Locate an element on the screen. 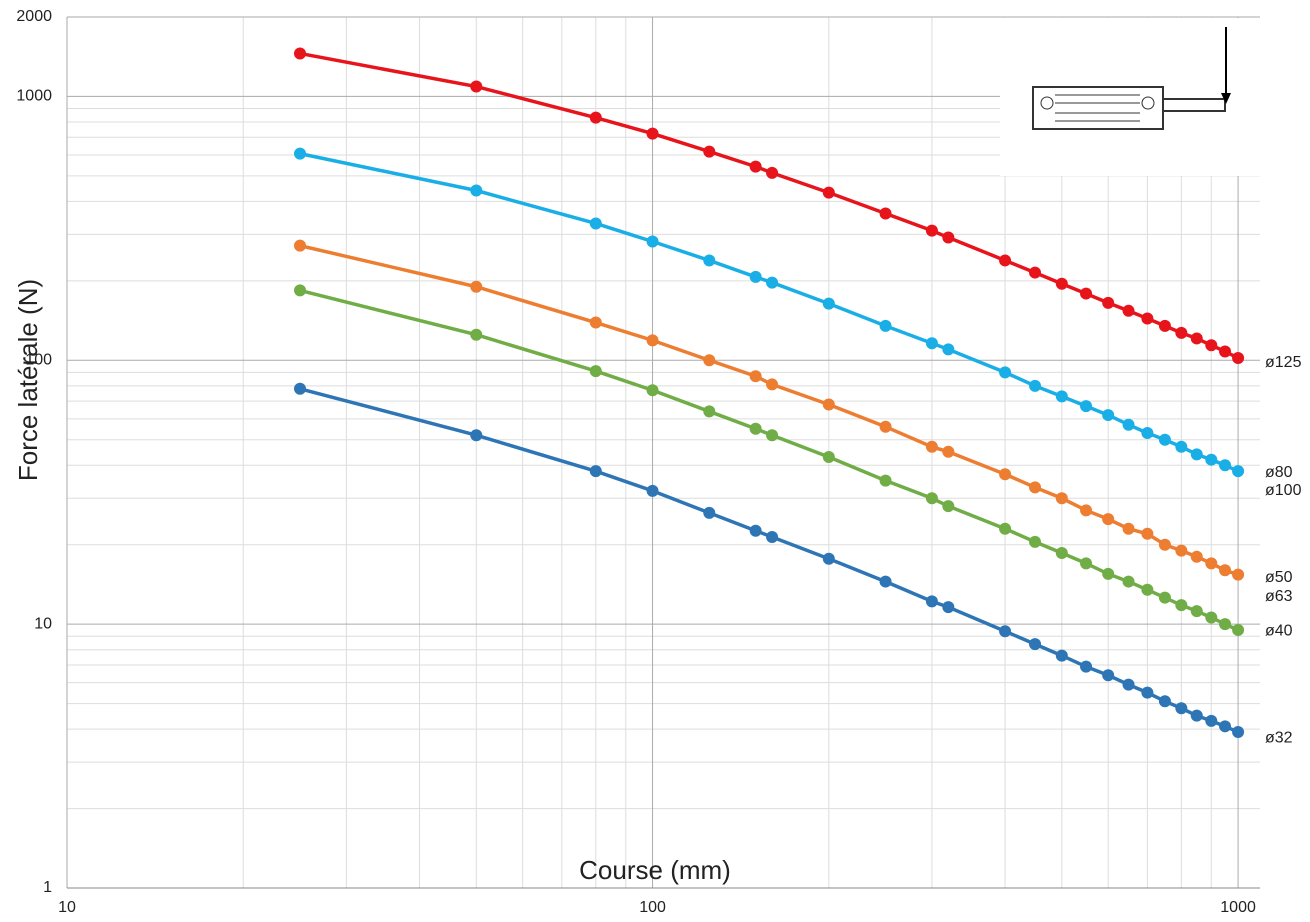 The width and height of the screenshot is (1310, 922). cylinder-body is located at coordinates (1098, 108).